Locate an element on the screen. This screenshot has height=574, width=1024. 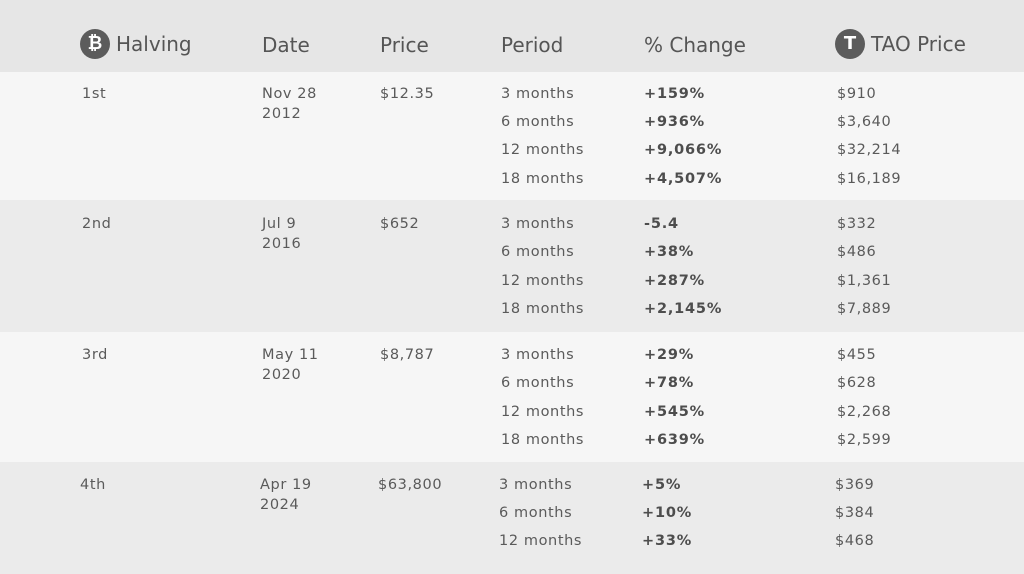
halving-date-line2: 2020 is located at coordinates (282, 375).